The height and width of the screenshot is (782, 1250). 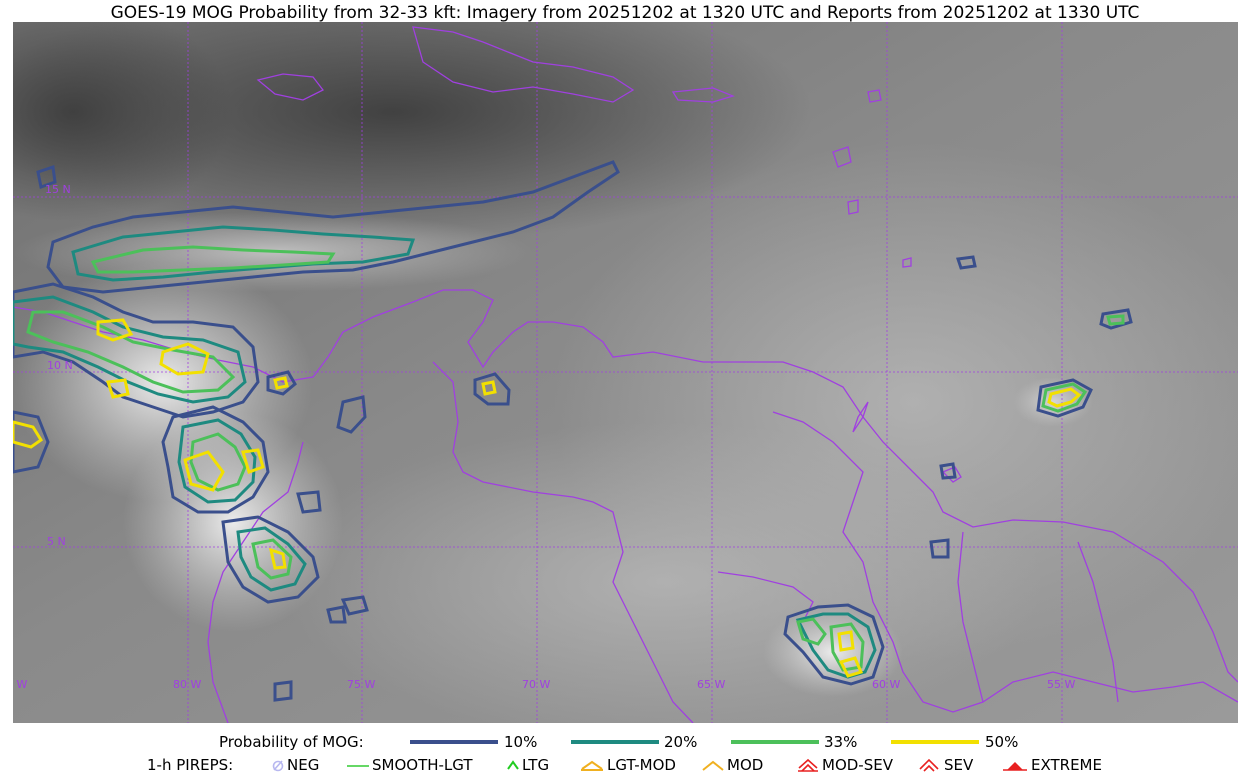 What do you see at coordinates (123, 122) in the screenshot?
I see `dry-air-region-west` at bounding box center [123, 122].